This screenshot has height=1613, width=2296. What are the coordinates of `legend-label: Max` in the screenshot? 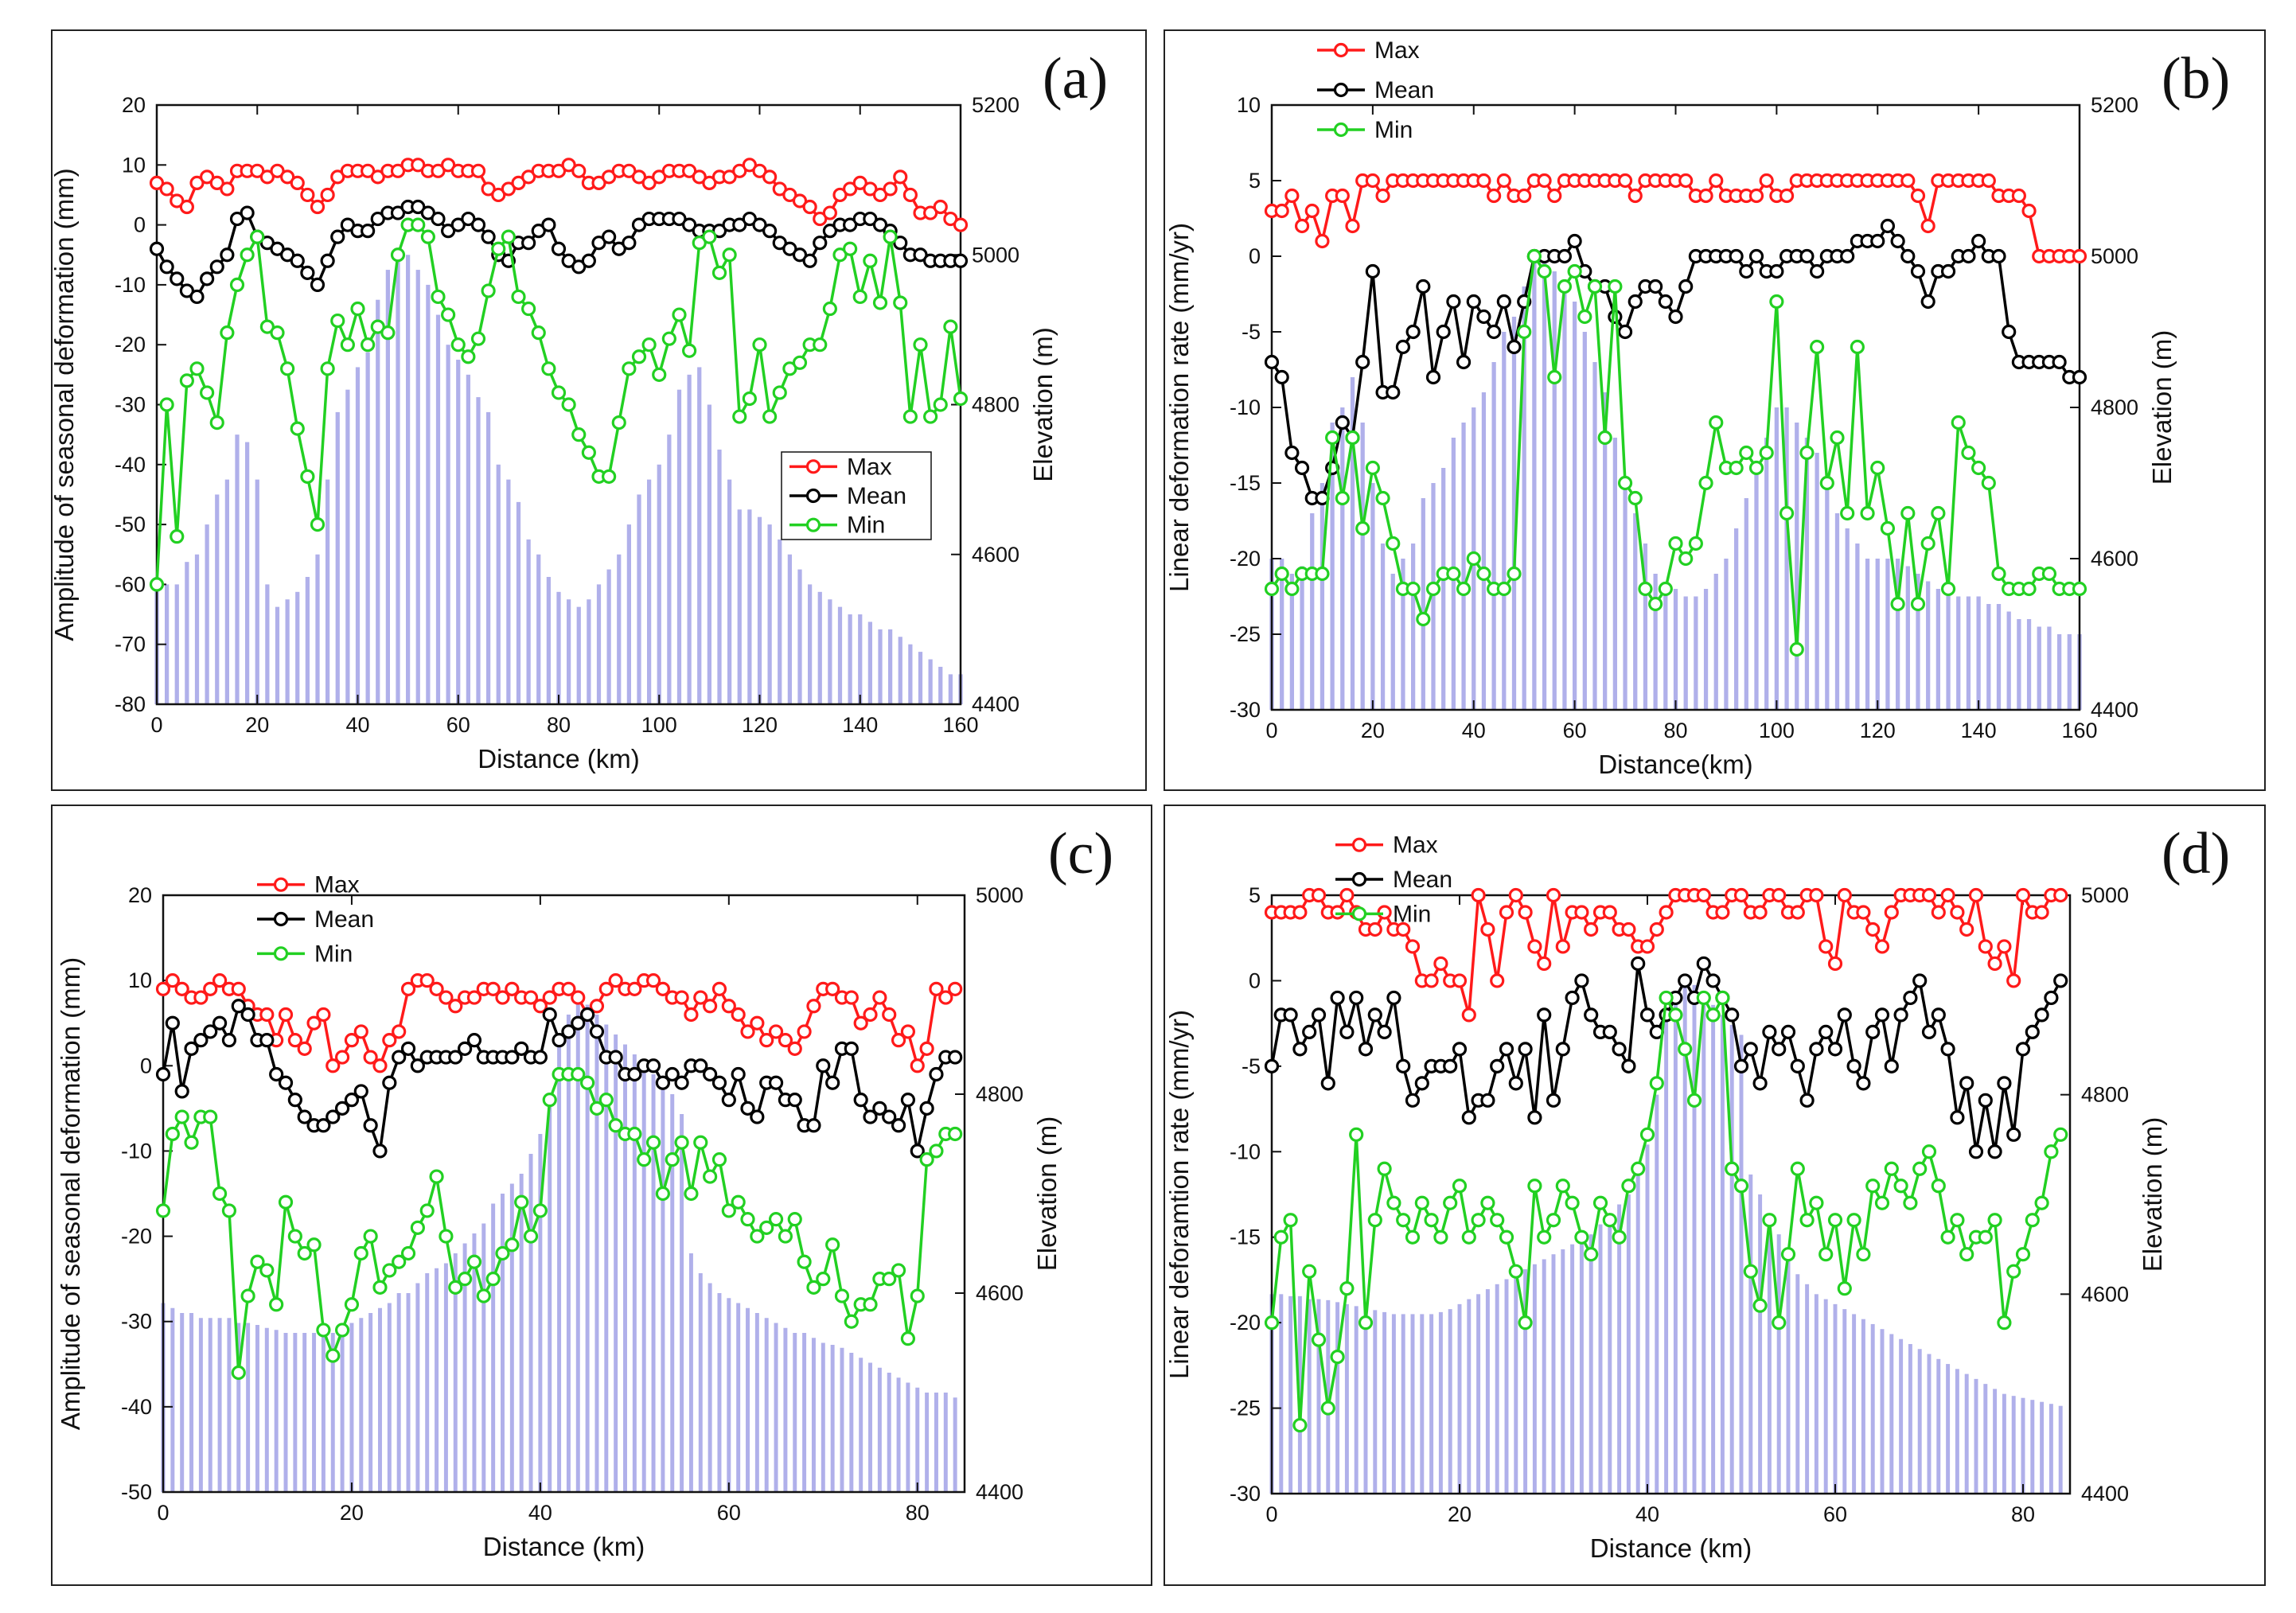 It's located at (1415, 846).